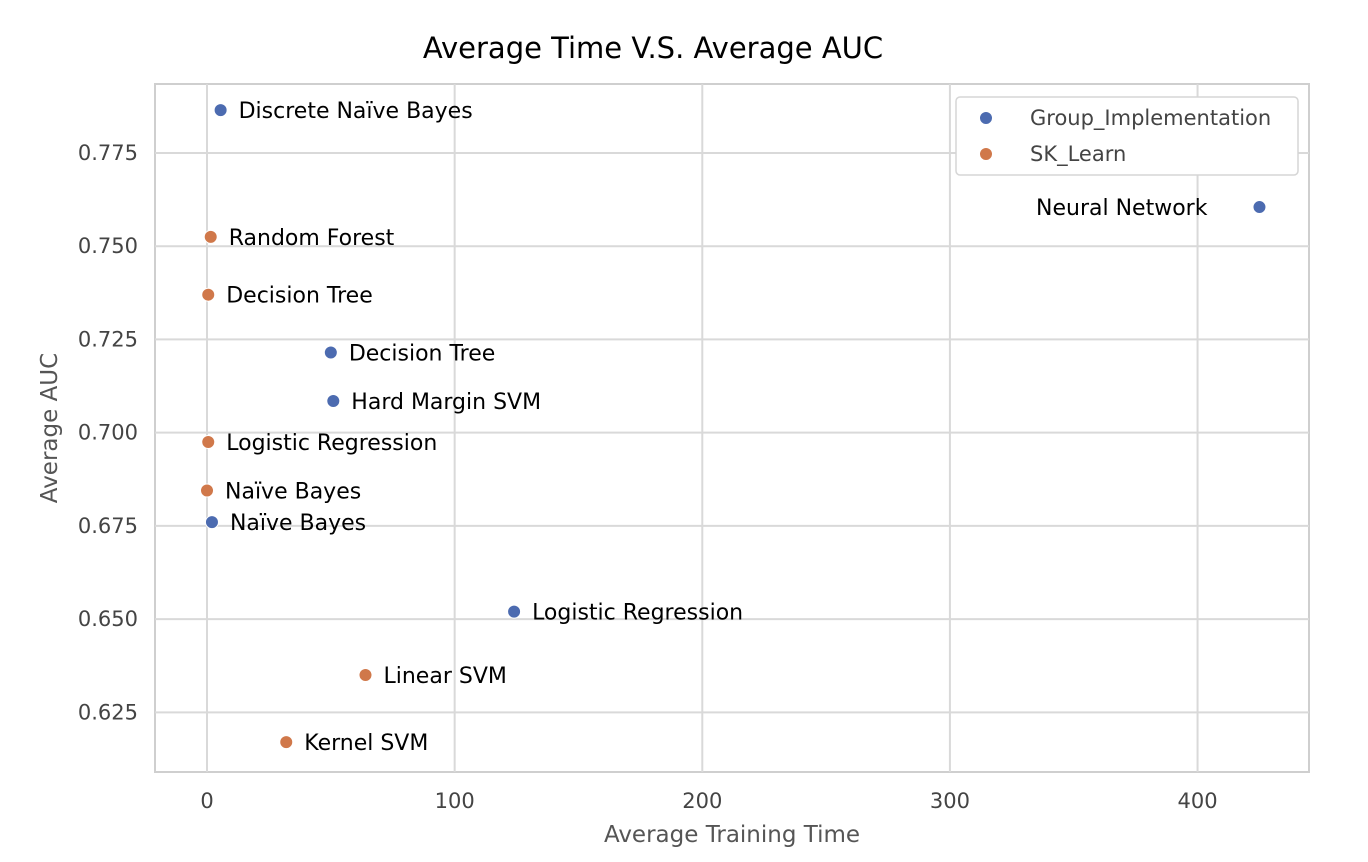 Image resolution: width=1368 pixels, height=862 pixels. I want to click on y-tick-label: 0.700, so click(108, 433).